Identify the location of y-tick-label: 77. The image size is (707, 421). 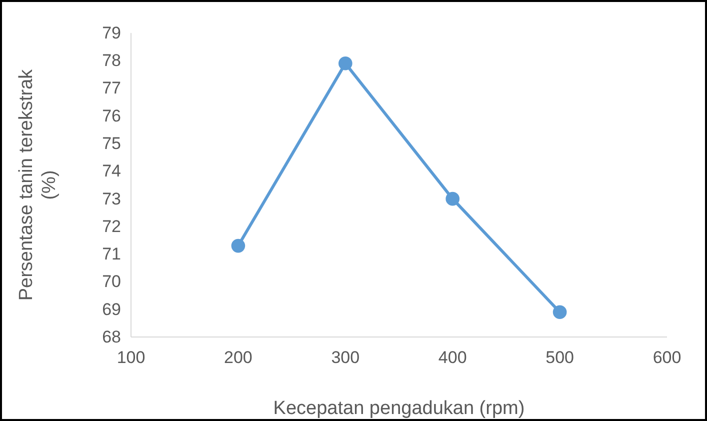
(111, 88).